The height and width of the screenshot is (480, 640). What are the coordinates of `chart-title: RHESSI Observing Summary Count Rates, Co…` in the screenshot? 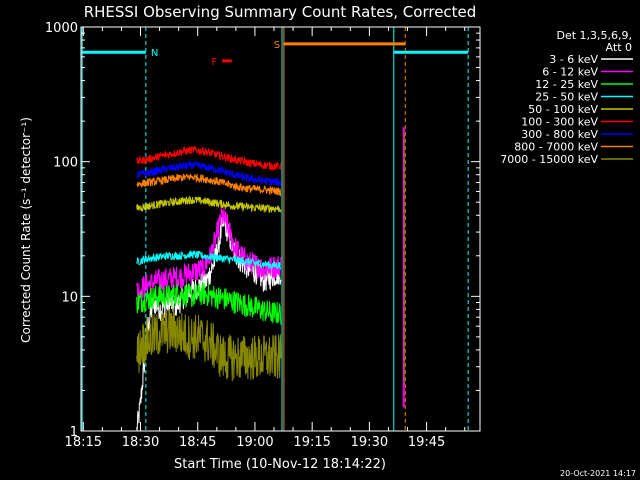 It's located at (280, 12).